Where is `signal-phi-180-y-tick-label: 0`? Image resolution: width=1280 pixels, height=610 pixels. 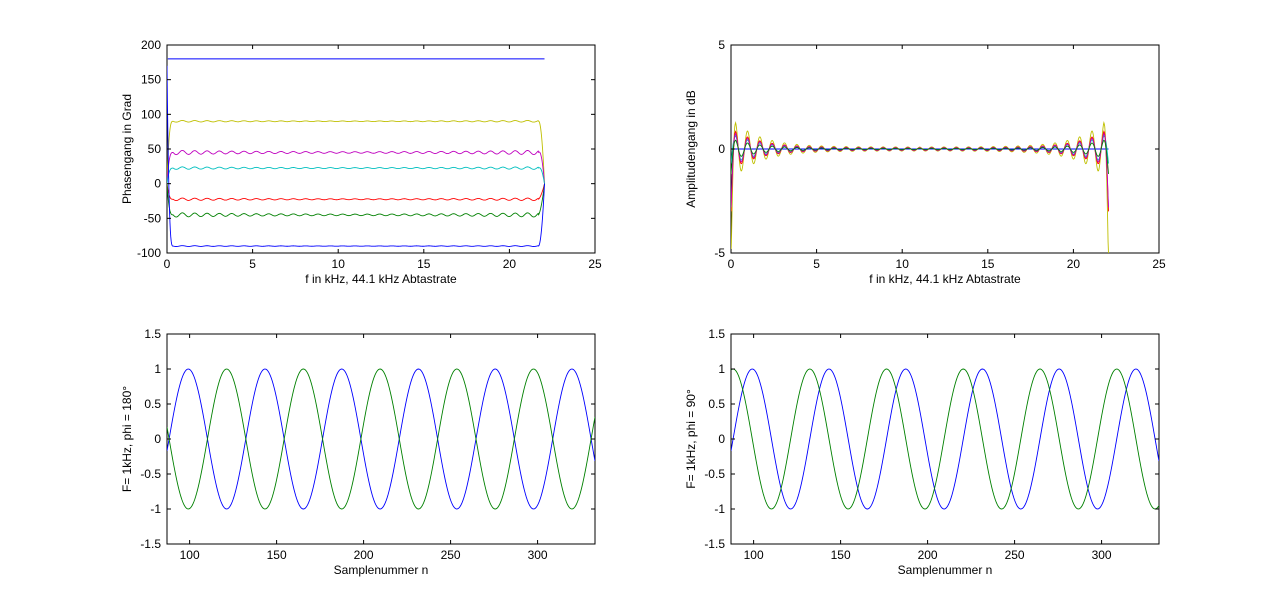
signal-phi-180-y-tick-label: 0 is located at coordinates (157, 439).